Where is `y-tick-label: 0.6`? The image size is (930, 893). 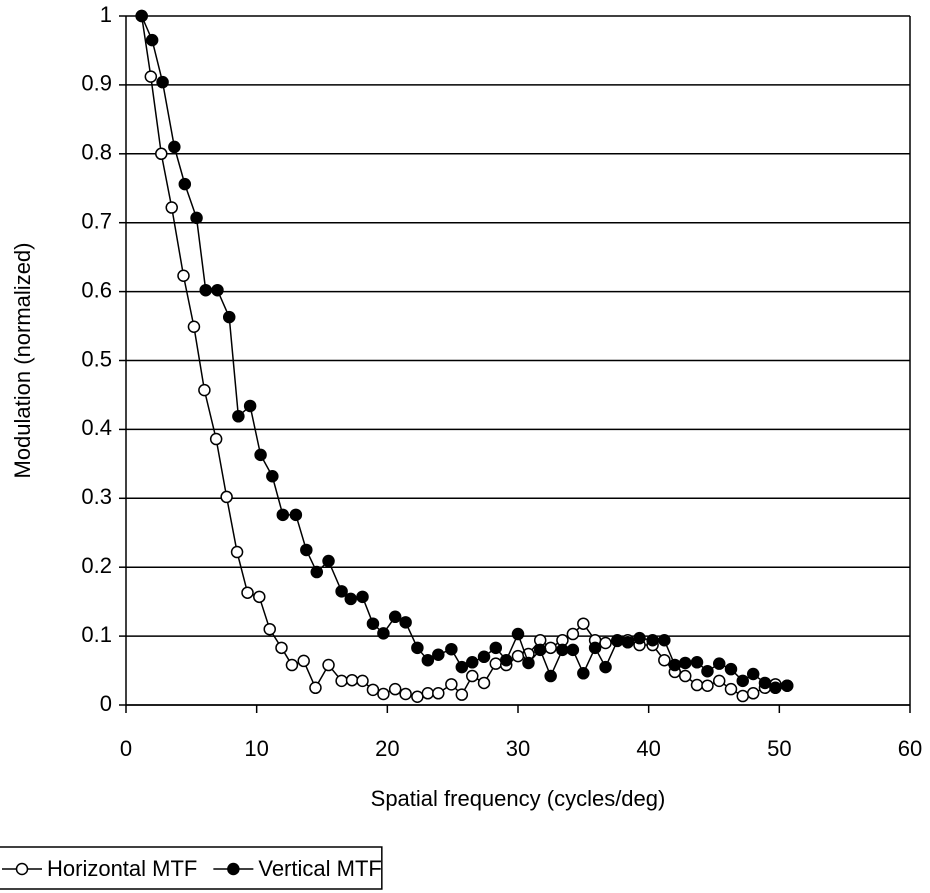 y-tick-label: 0.6 is located at coordinates (96, 289).